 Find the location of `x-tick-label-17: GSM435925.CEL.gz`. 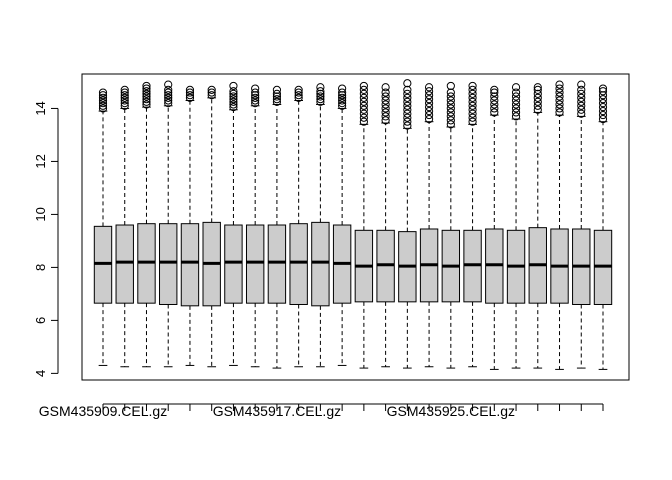

x-tick-label-17: GSM435925.CEL.gz is located at coordinates (451, 411).